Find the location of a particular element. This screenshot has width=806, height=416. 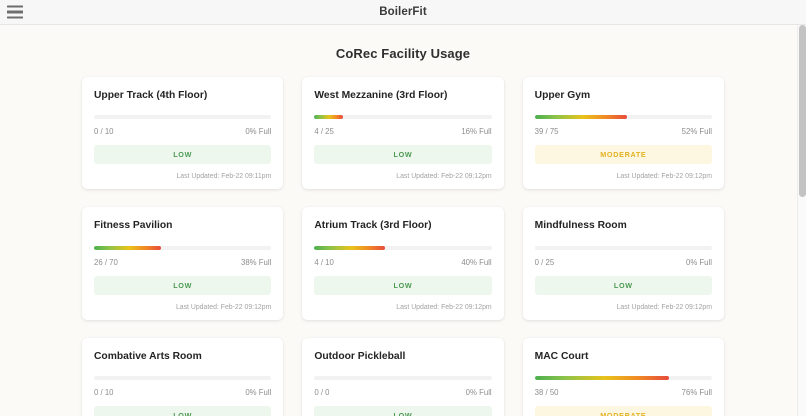

facility-name: Mindfulness Room is located at coordinates (580, 226).